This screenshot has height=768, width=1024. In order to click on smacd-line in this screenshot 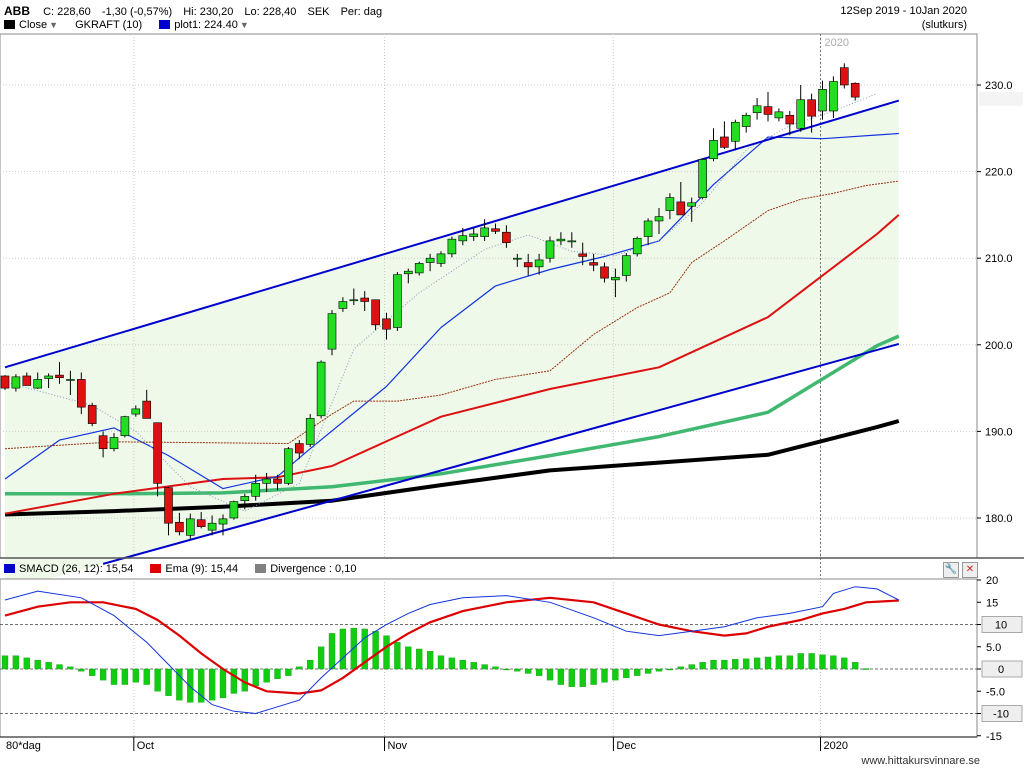, I will do `click(452, 650)`.